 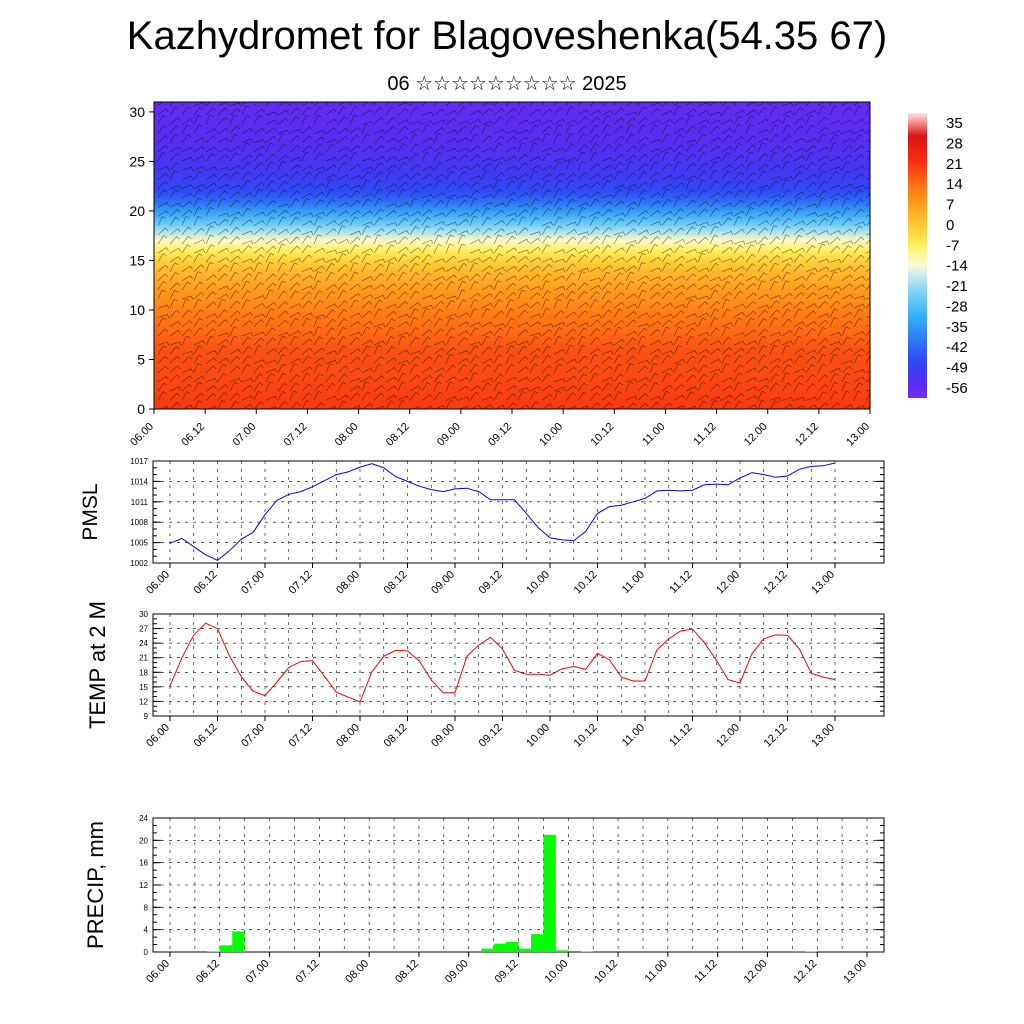 What do you see at coordinates (357, 972) in the screenshot?
I see `precip-x-tick-label: 08.00` at bounding box center [357, 972].